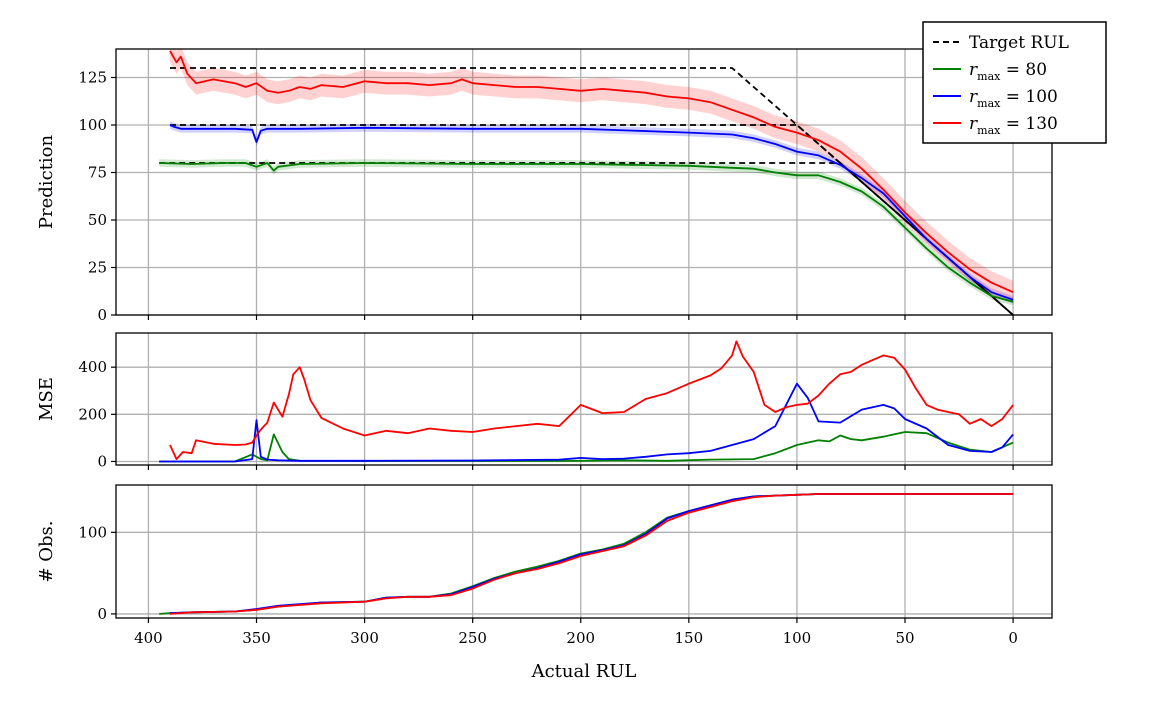 The image size is (1168, 725). What do you see at coordinates (584, 671) in the screenshot?
I see `x-axis-label: Actual RUL` at bounding box center [584, 671].